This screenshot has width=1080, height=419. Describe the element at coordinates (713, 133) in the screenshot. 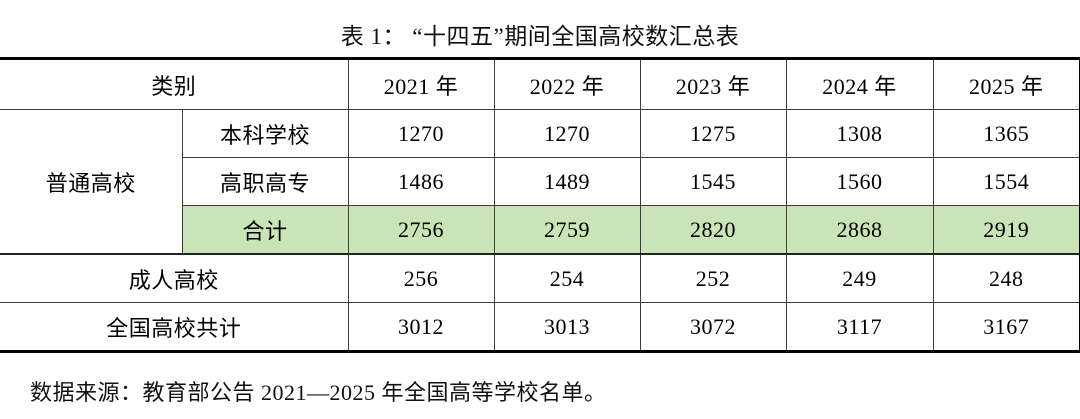

I see `value-cell: 1275` at that location.